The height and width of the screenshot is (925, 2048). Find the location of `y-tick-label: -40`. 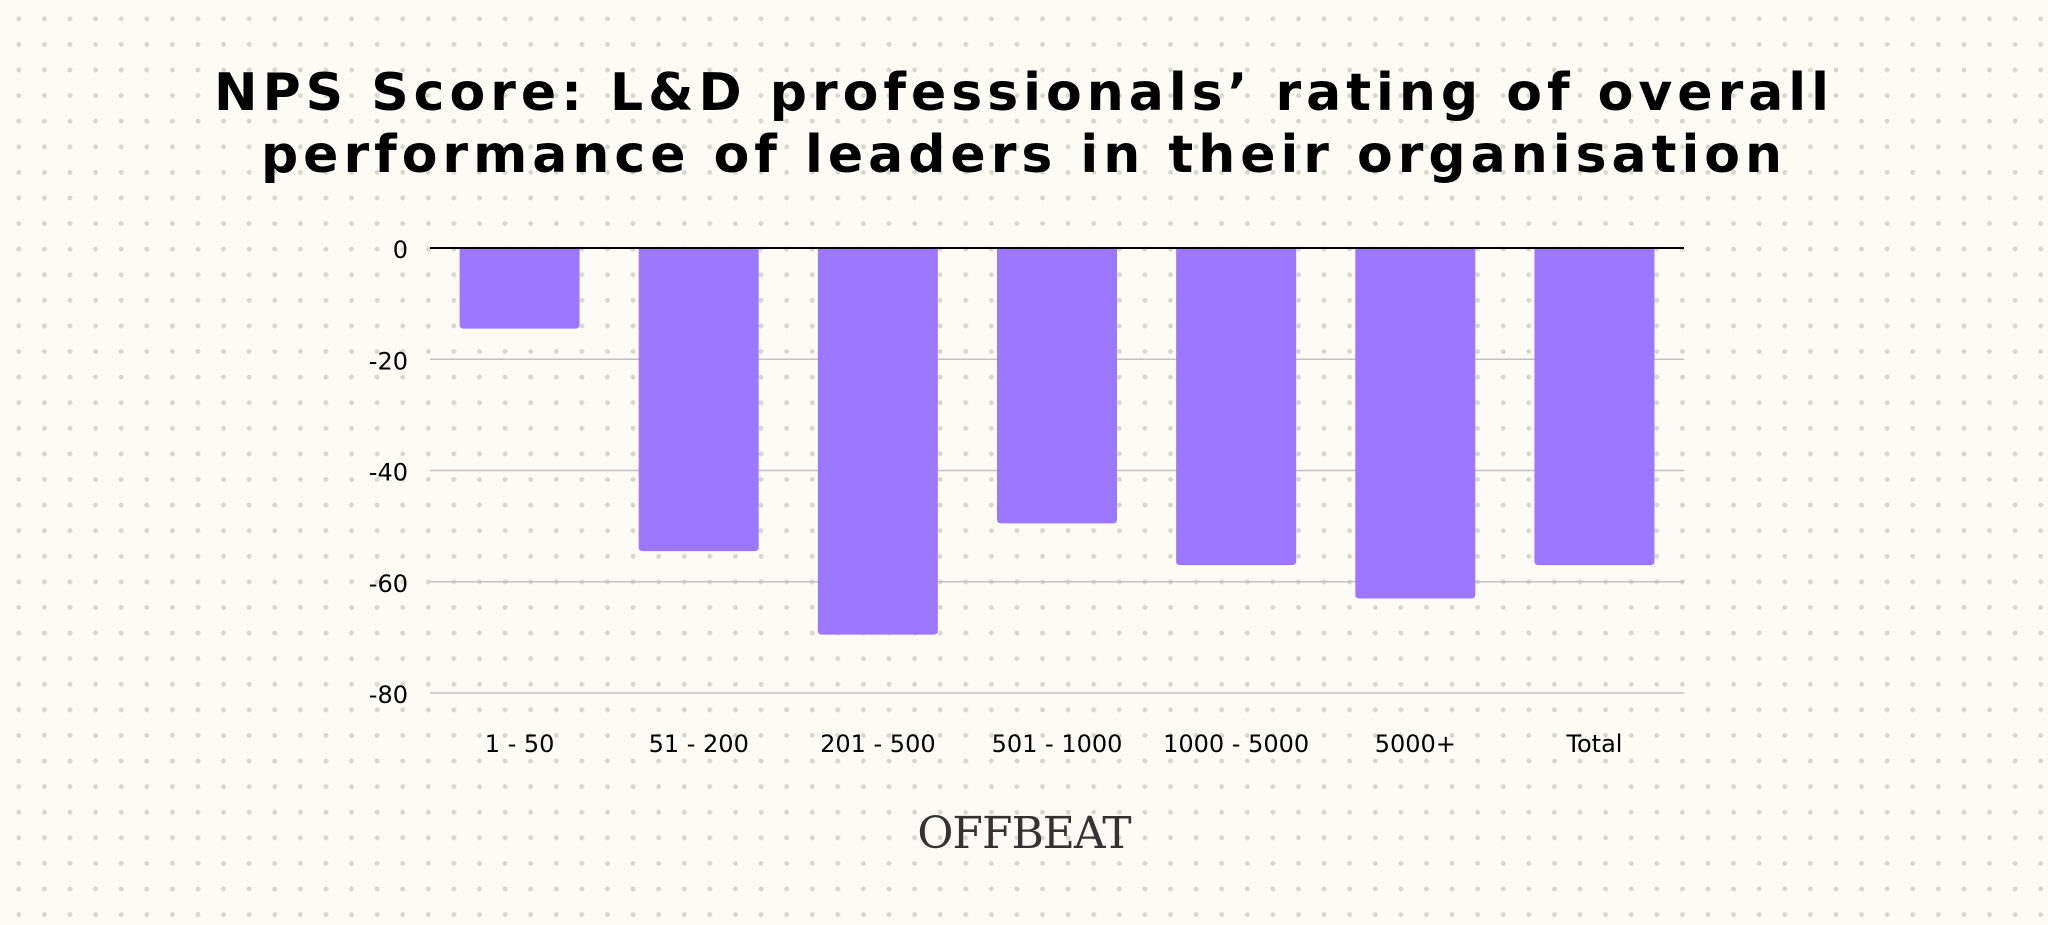

y-tick-label: -40 is located at coordinates (388, 473).